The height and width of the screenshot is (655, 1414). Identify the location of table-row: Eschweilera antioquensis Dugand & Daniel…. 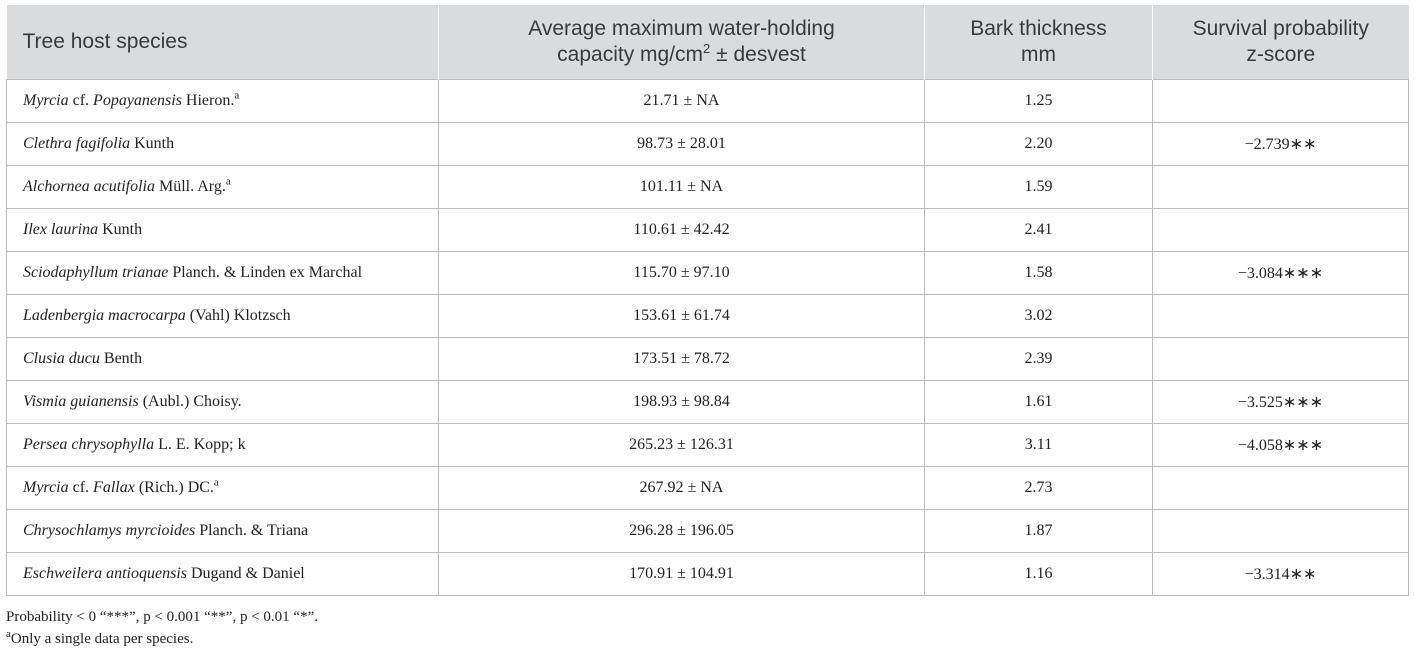
(707, 573).